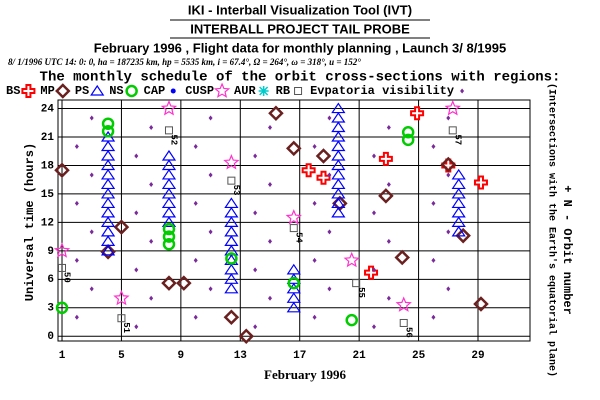 The height and width of the screenshot is (400, 600). Describe the element at coordinates (299, 356) in the screenshot. I see `x-tick-label: 17` at that location.